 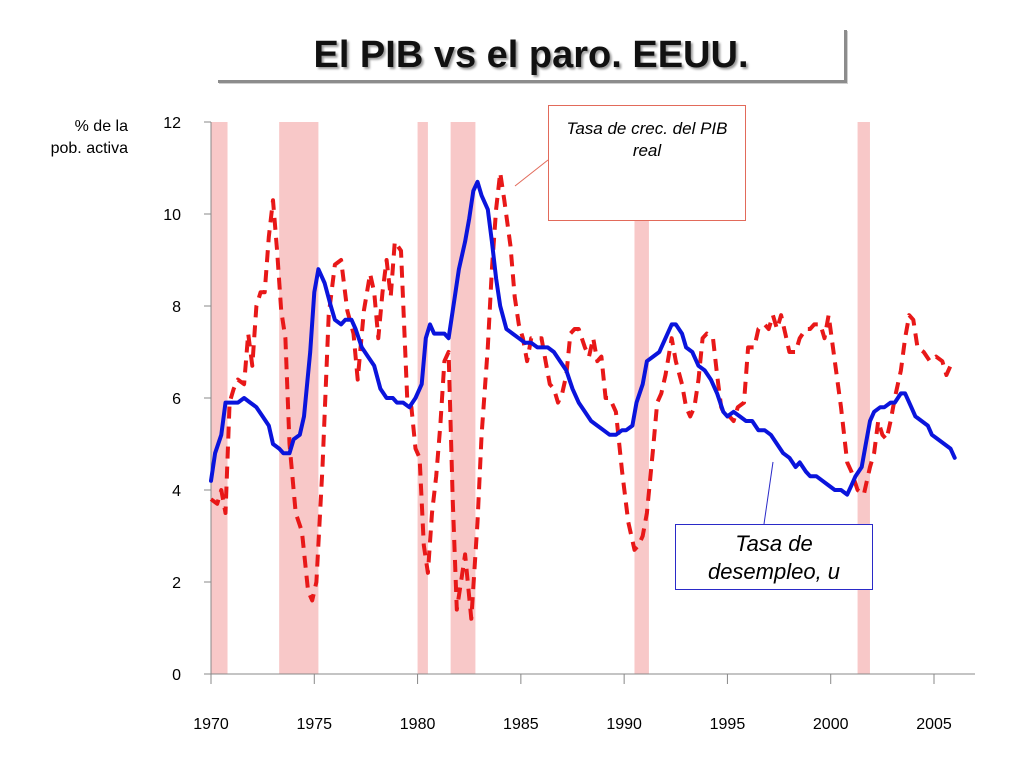 What do you see at coordinates (176, 307) in the screenshot?
I see `y-tick-label: 8` at bounding box center [176, 307].